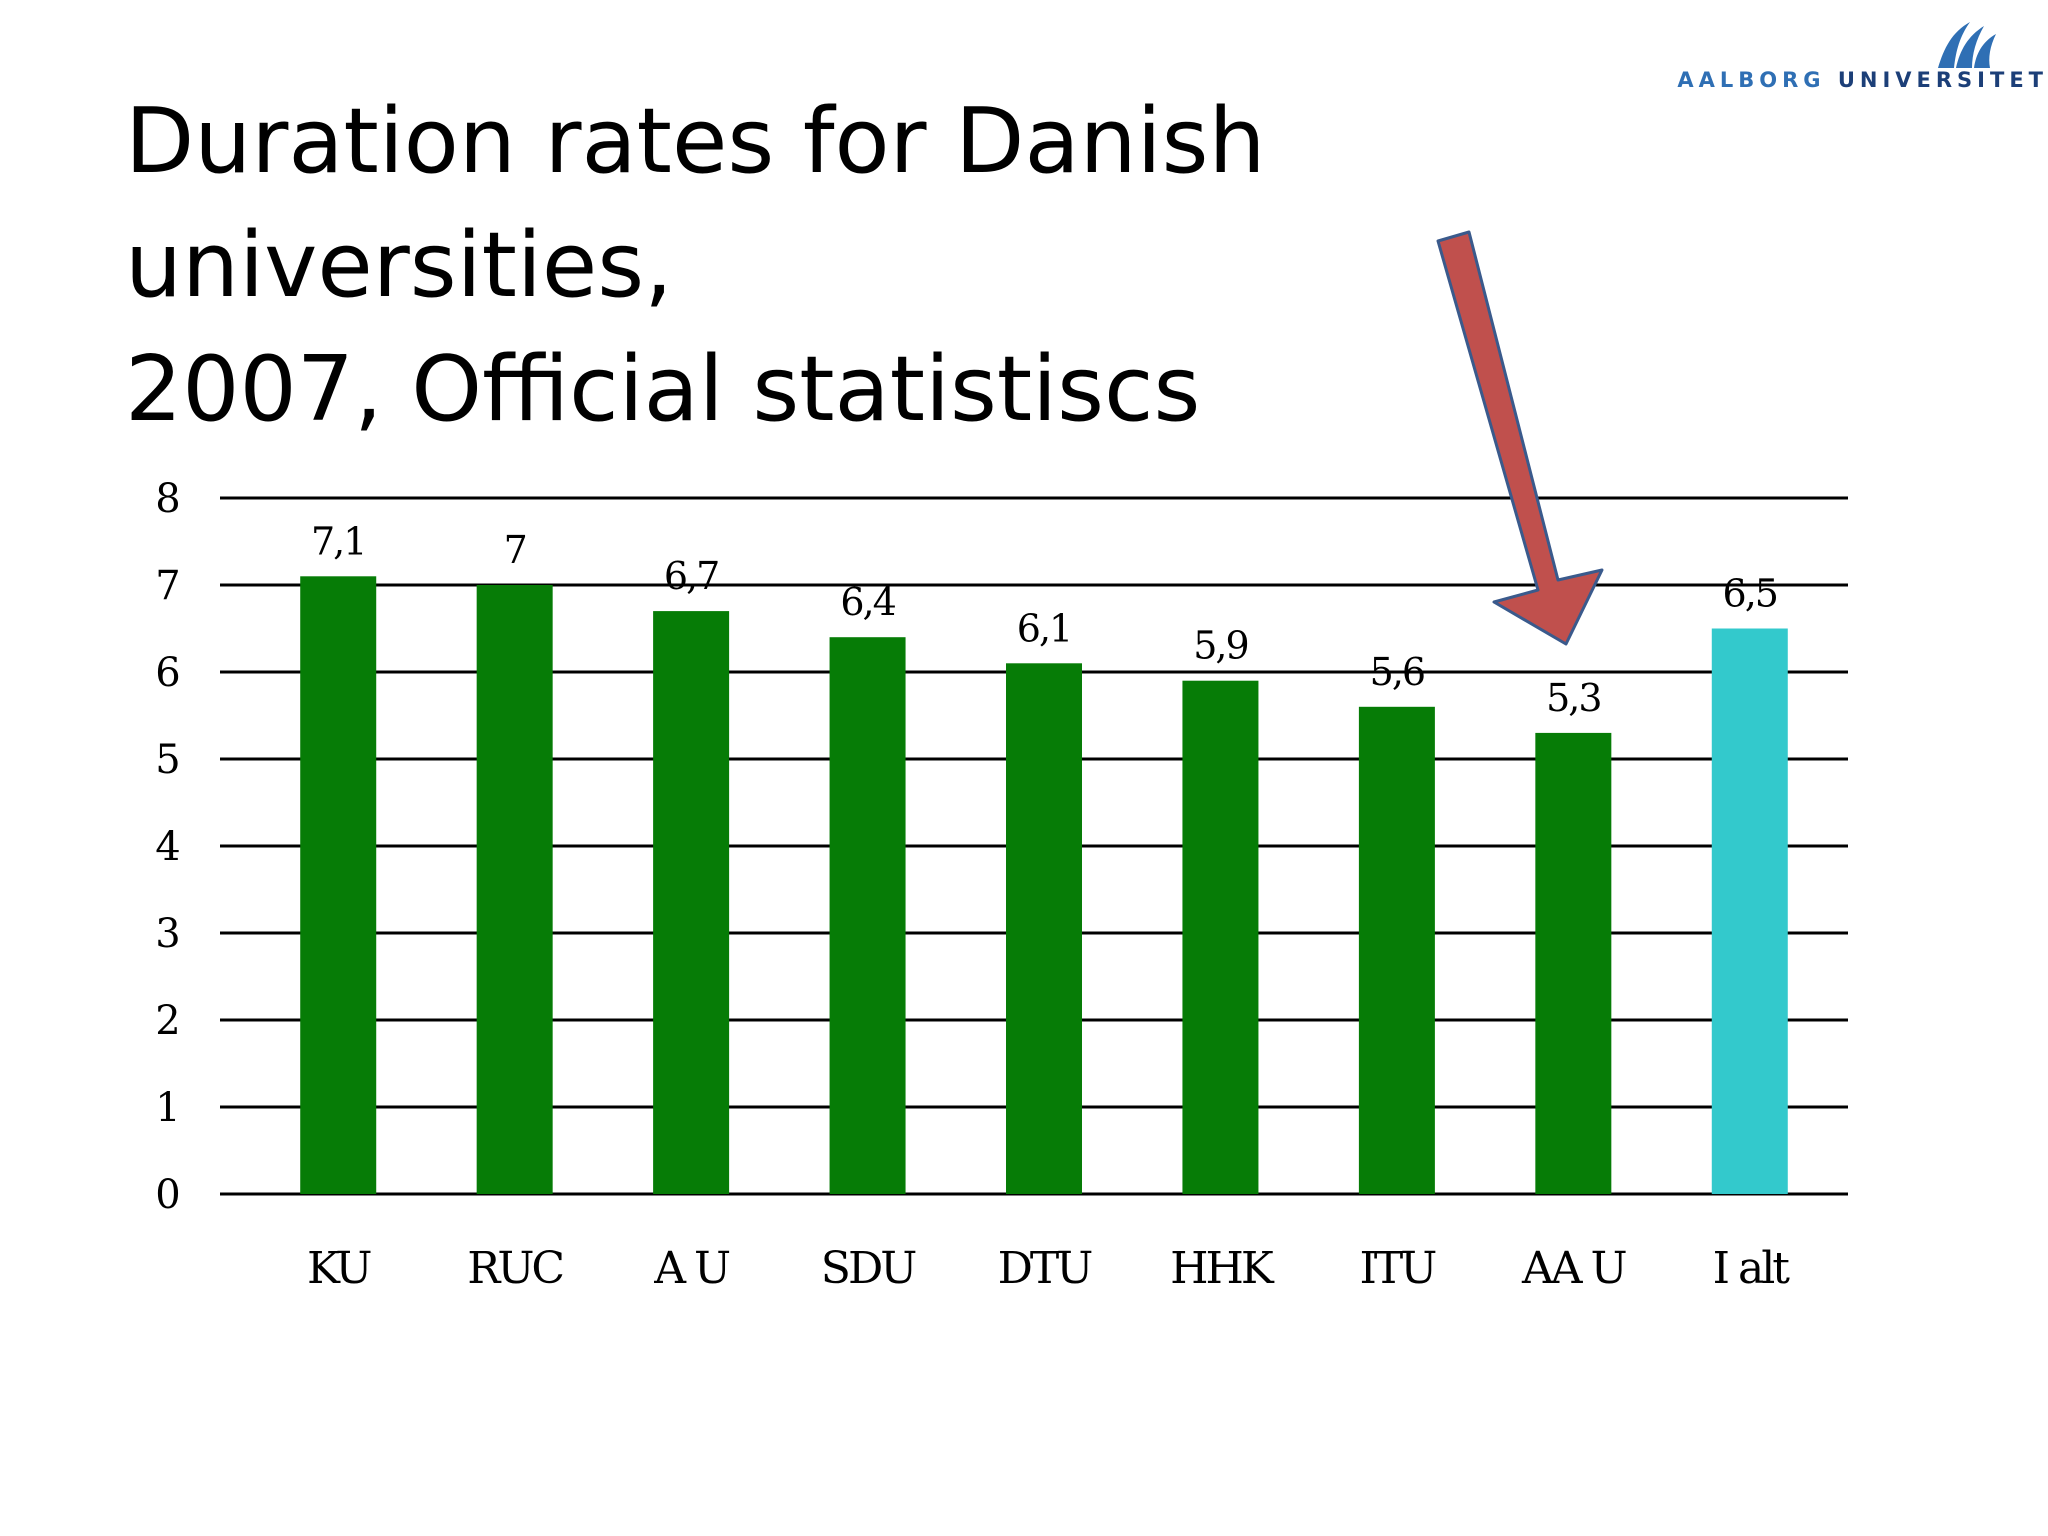 The image size is (2048, 1536). I want to click on category-labels: KU RUC A U SDU DTU HHK ITU AA U I alt, so click(1050, 1268).